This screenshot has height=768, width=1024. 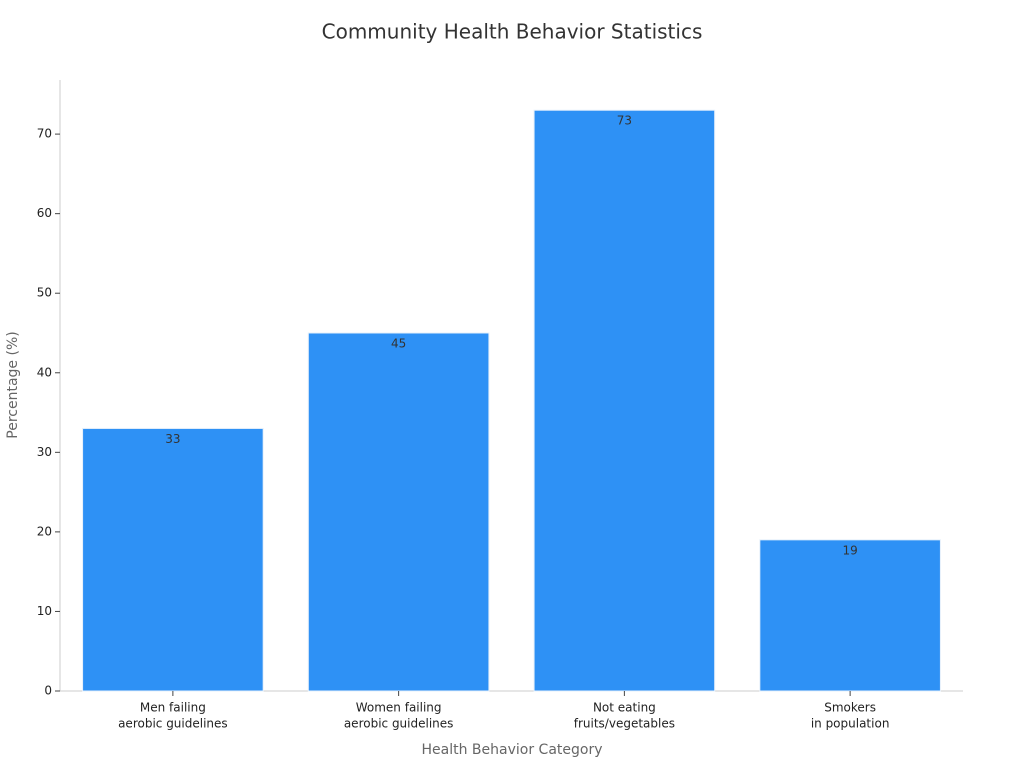 What do you see at coordinates (172, 439) in the screenshot?
I see `value-label: 33` at bounding box center [172, 439].